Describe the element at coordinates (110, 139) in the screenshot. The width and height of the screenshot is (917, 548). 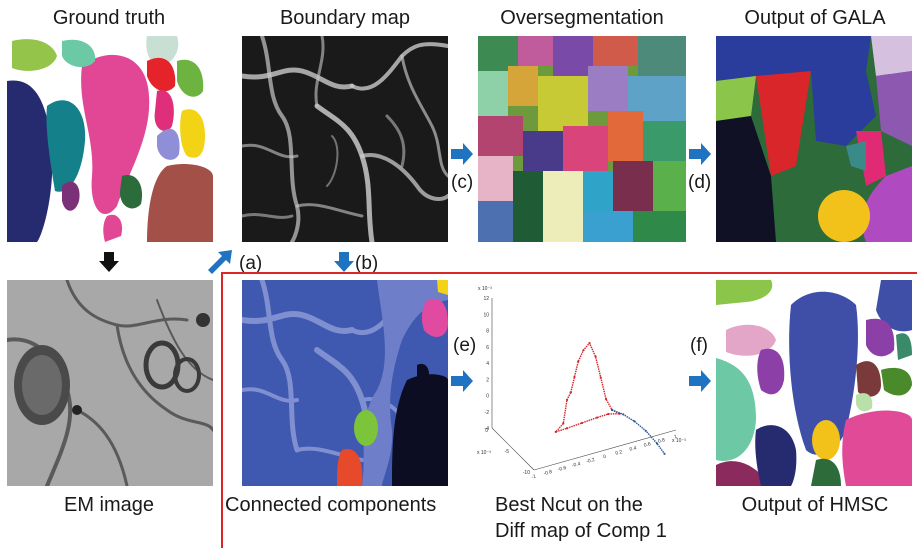
I see `ground-truth-image` at that location.